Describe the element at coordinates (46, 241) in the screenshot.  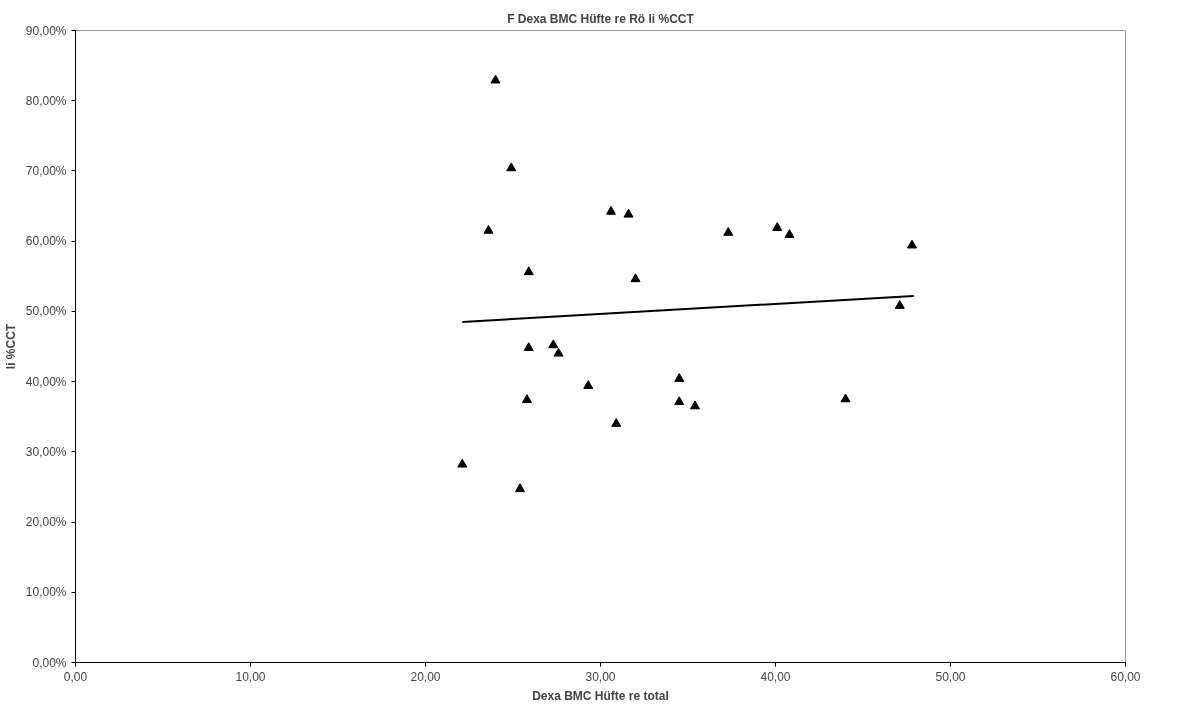
I see `y-tick-label: 60,00%` at that location.